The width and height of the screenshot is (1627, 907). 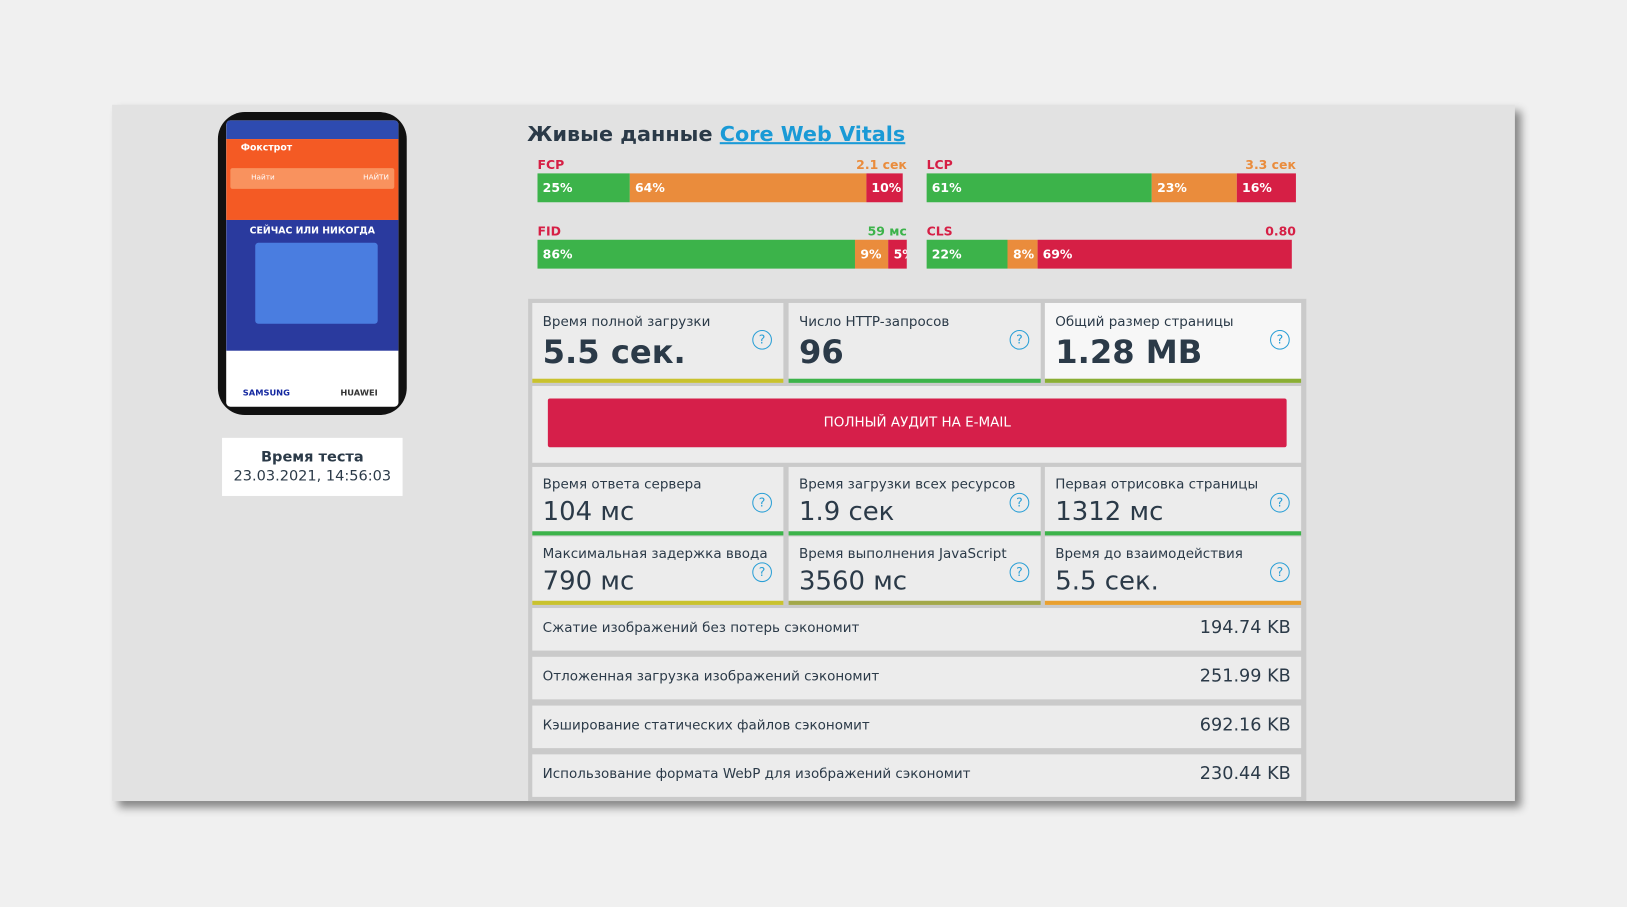 I want to click on top-strip, so click(x=312, y=130).